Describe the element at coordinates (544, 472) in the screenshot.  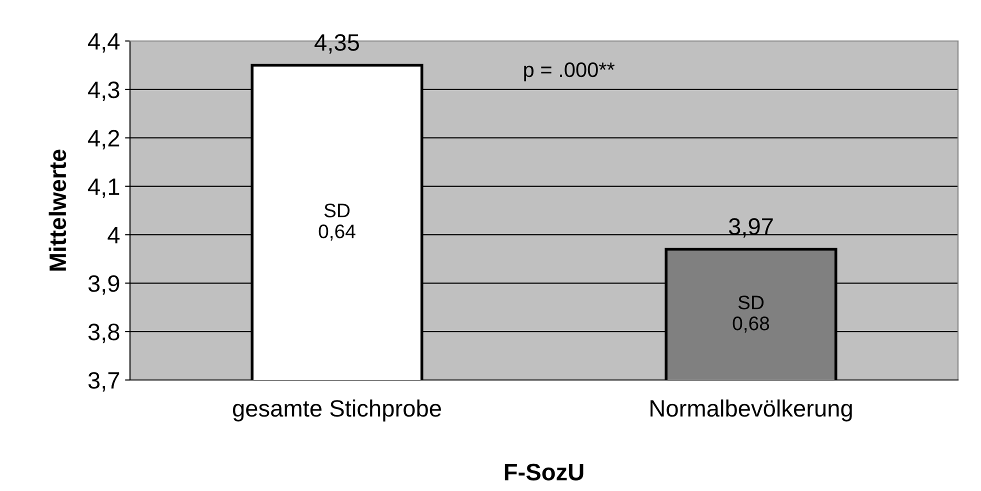
I see `x-axis-title: F-SozU` at that location.